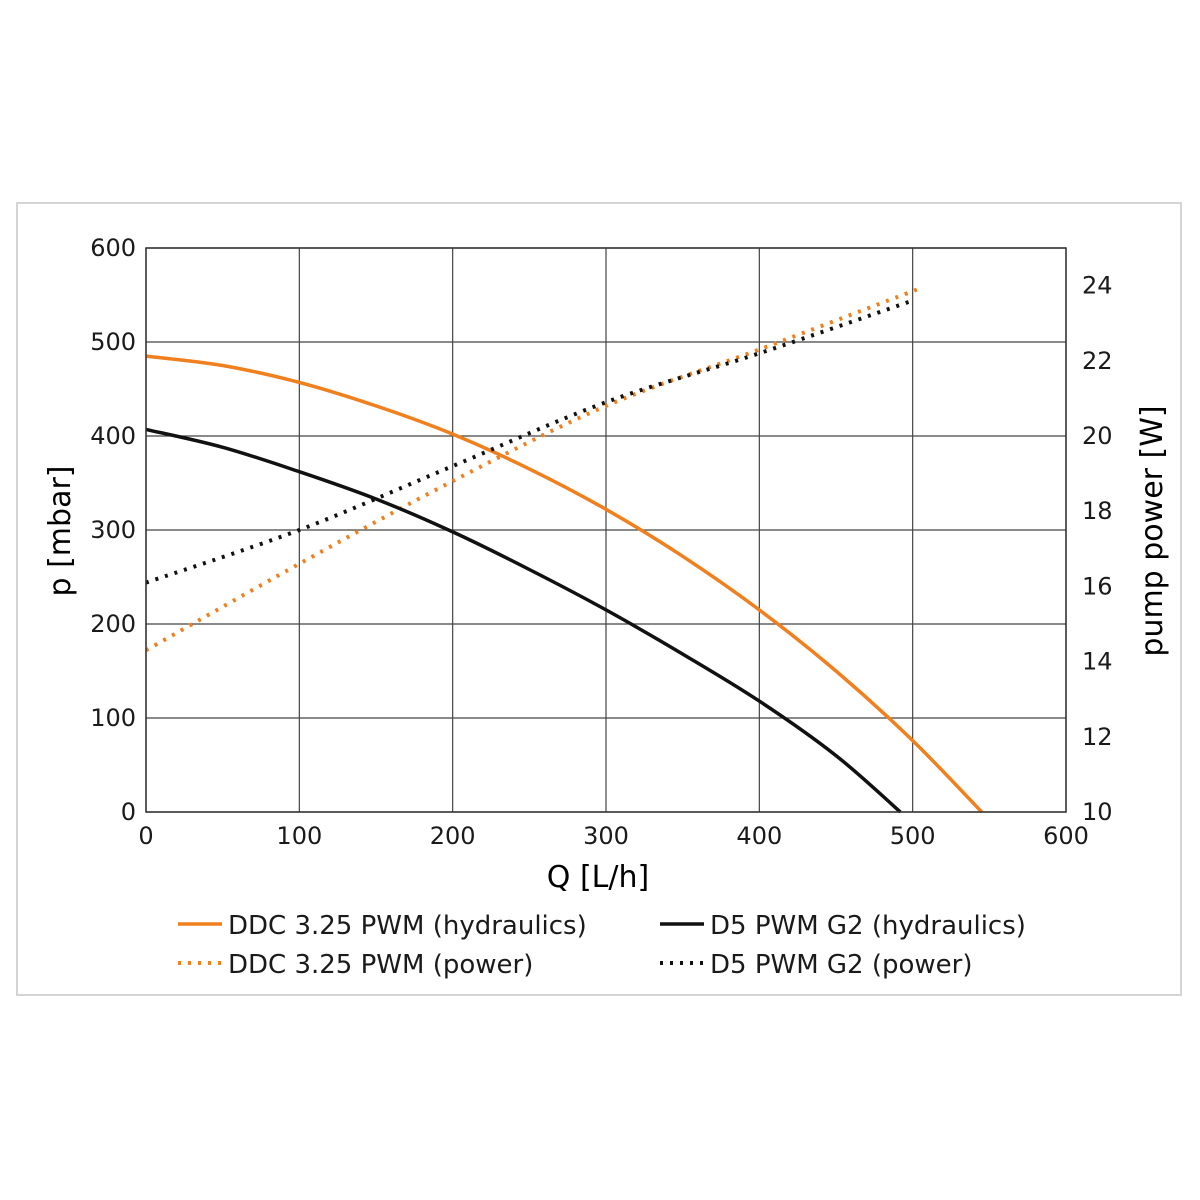 This screenshot has width=1200, height=1200. What do you see at coordinates (113, 342) in the screenshot?
I see `y-tick-label: 500` at bounding box center [113, 342].